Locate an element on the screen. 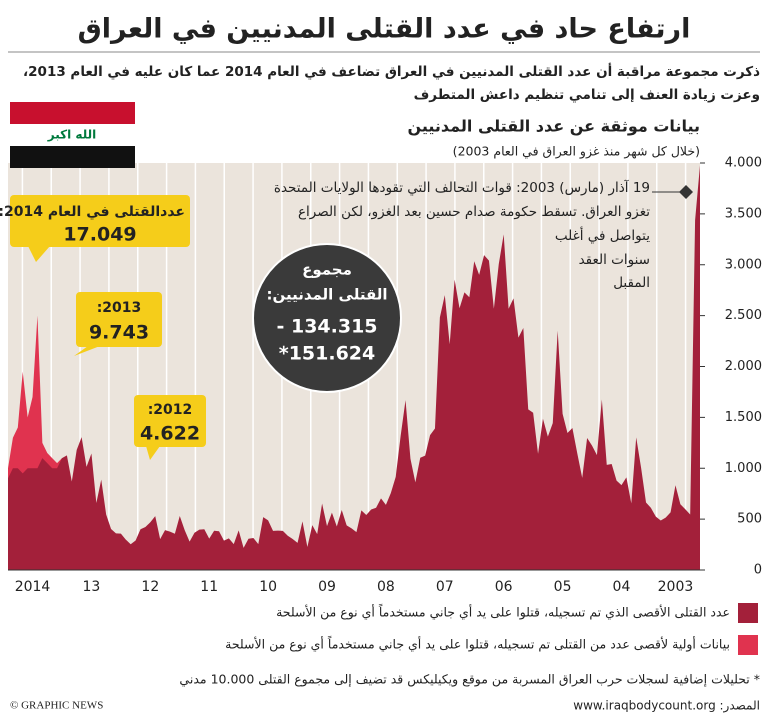  callout-label: :2013 is located at coordinates (119, 308).